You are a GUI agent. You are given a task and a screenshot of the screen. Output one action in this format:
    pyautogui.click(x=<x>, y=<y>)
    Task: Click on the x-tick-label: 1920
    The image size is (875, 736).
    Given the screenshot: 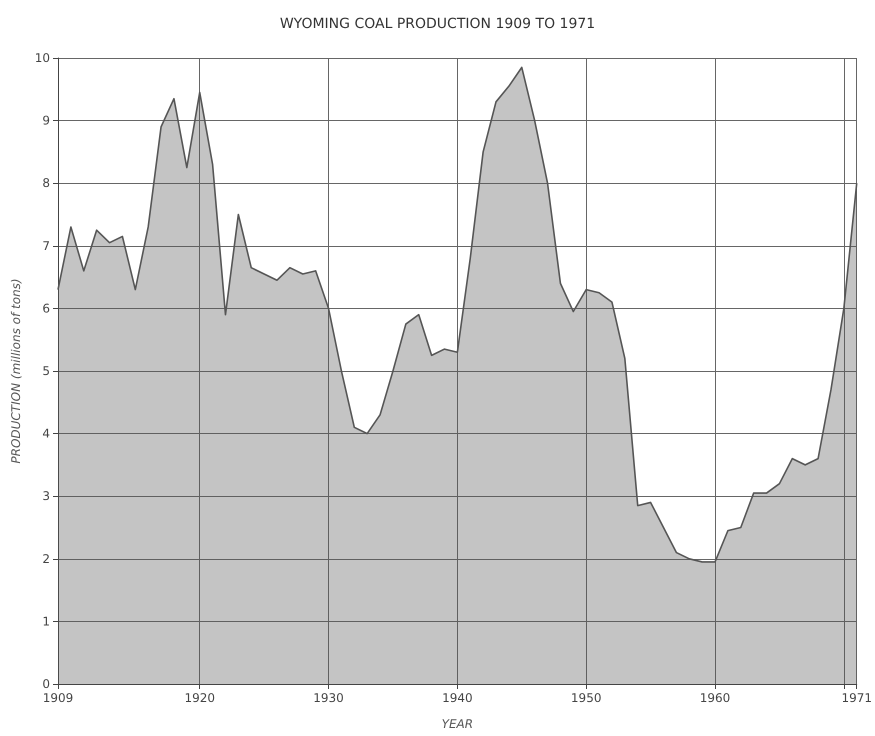 What is the action you would take?
    pyautogui.click(x=199, y=698)
    